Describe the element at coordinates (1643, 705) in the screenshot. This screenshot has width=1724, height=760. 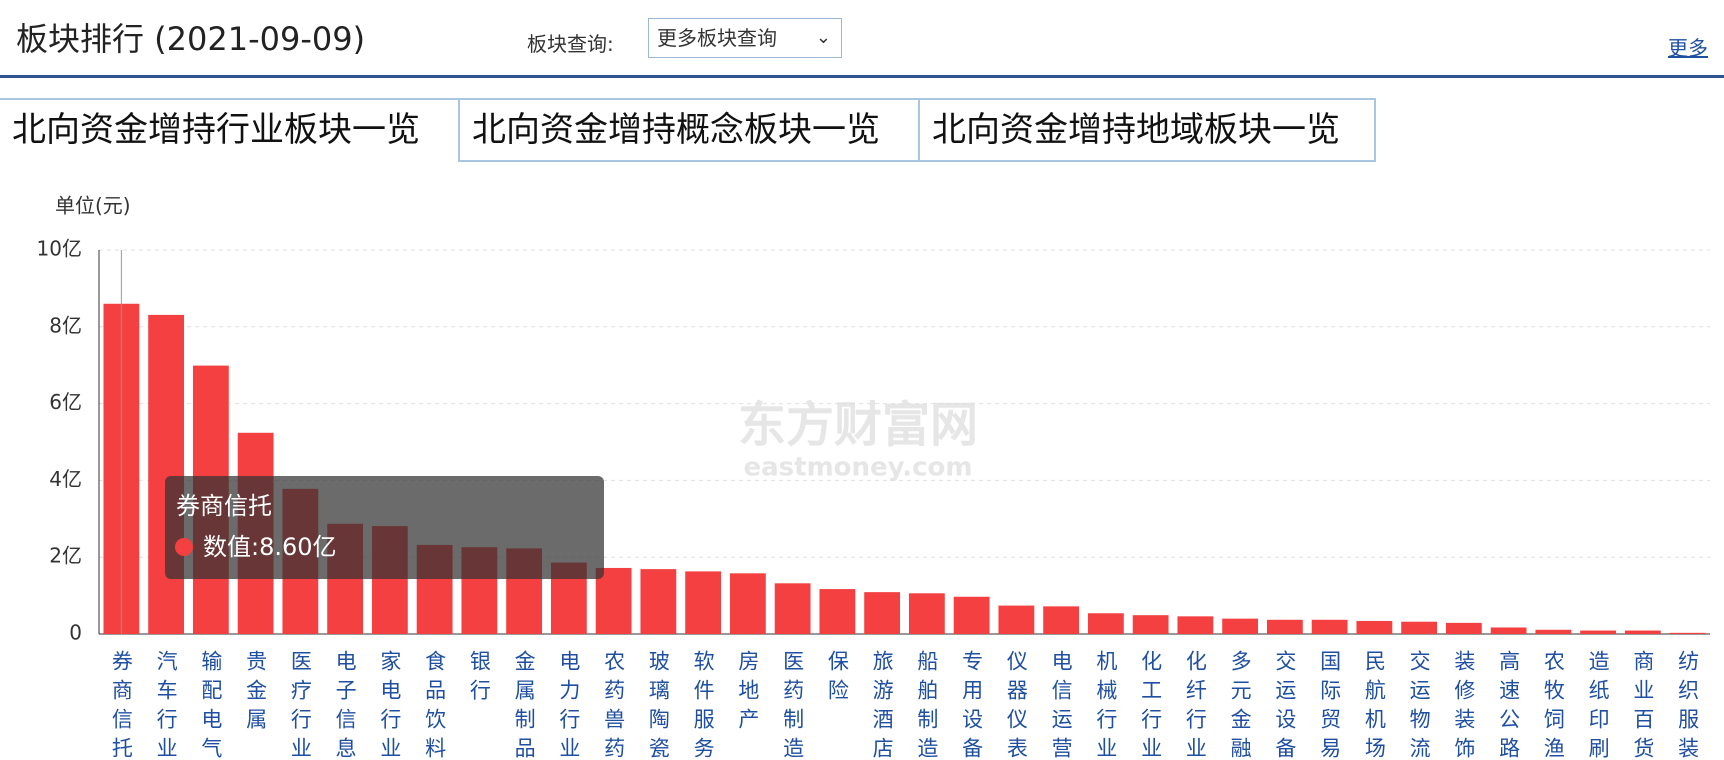
I see `x-tick-label: 商业百货` at that location.